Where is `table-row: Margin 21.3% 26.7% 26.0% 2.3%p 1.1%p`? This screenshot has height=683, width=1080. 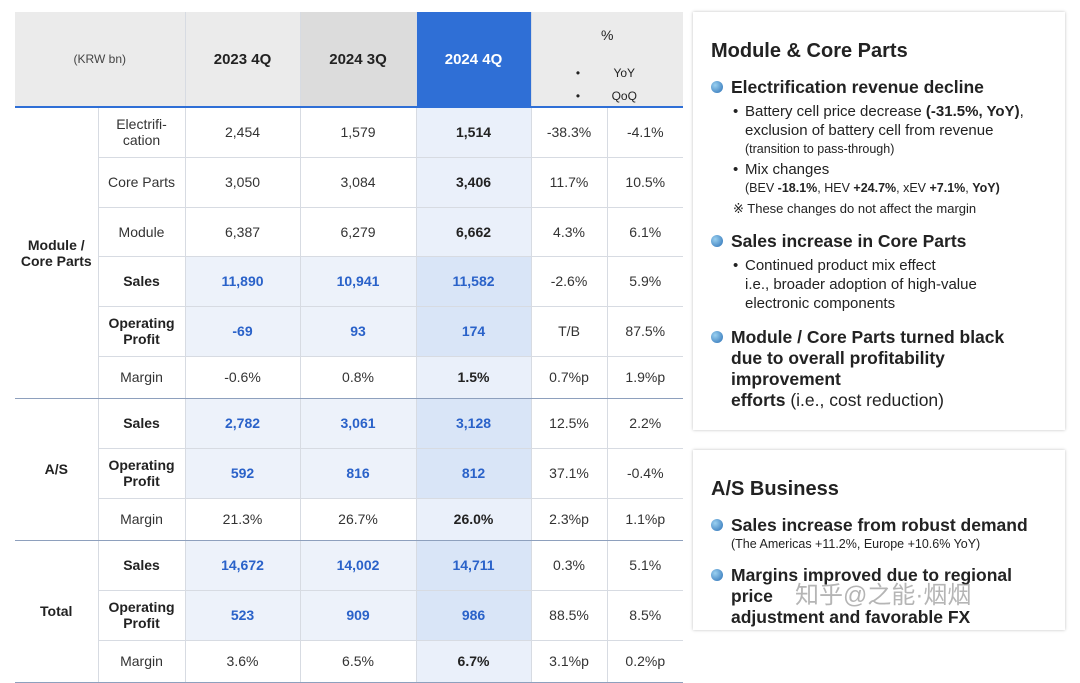 table-row: Margin 21.3% 26.7% 26.0% 2.3%p 1.1%p is located at coordinates (349, 519).